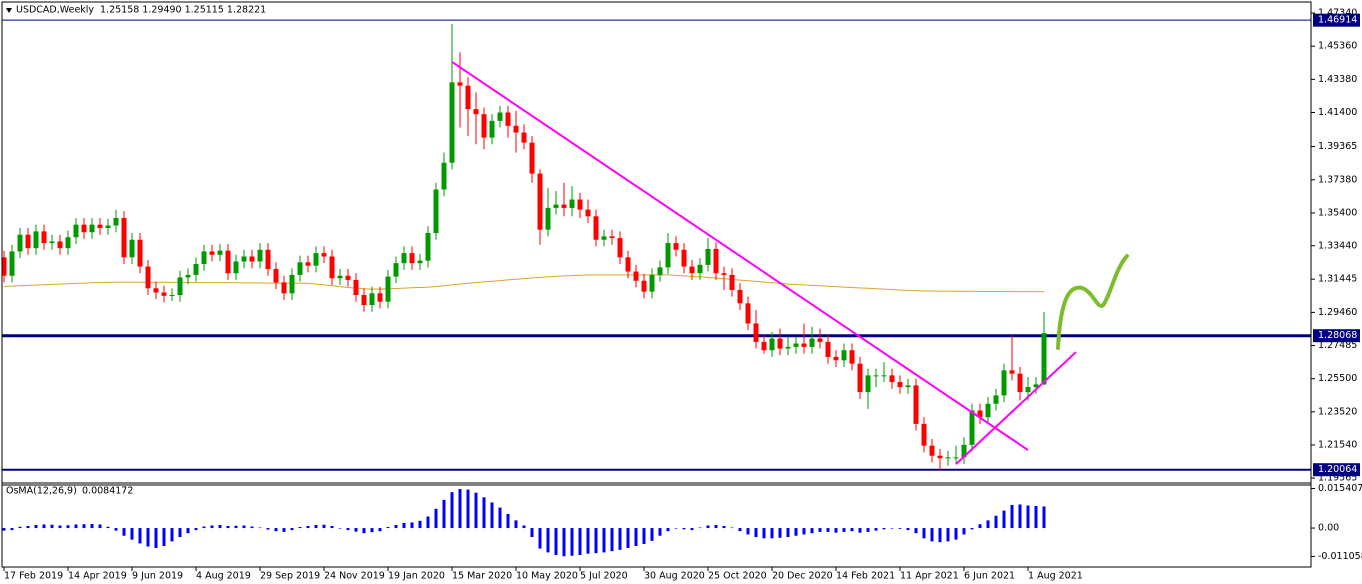 This screenshot has height=584, width=1362. I want to click on y-tick-label: 1.21540, so click(1337, 444).